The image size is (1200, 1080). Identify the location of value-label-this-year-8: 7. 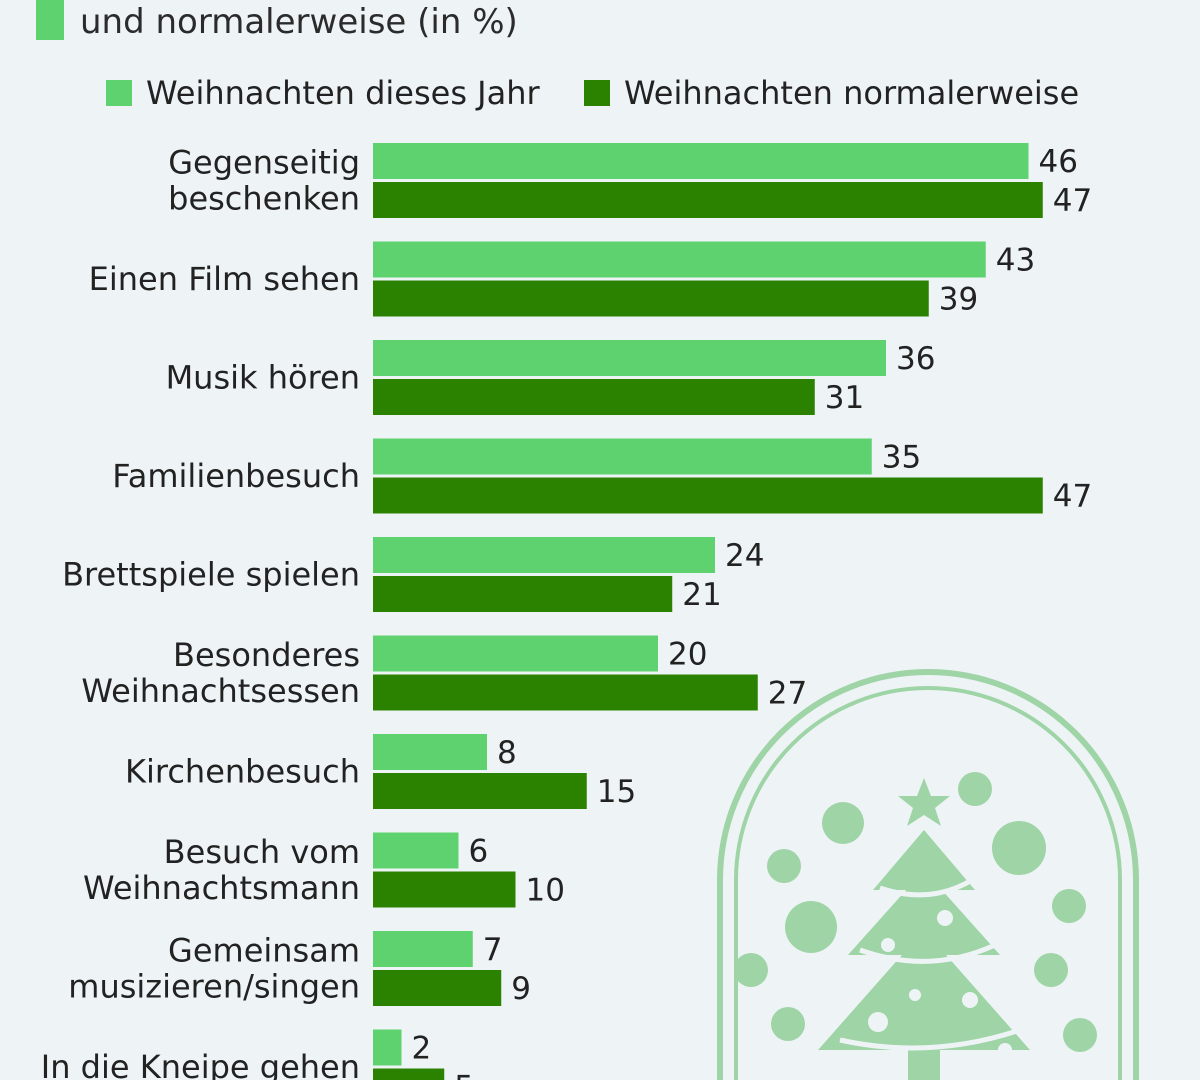
(493, 950).